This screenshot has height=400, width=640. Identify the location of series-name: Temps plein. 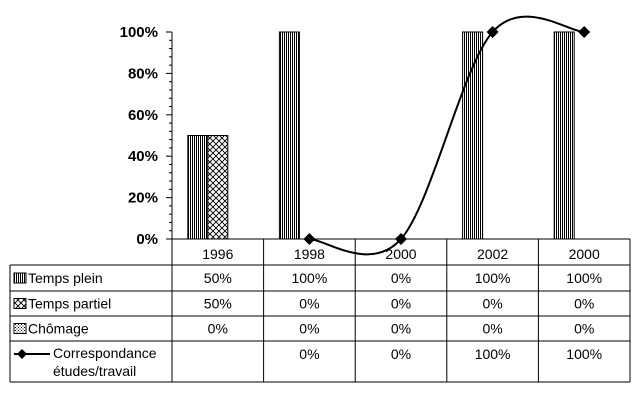
(65, 278).